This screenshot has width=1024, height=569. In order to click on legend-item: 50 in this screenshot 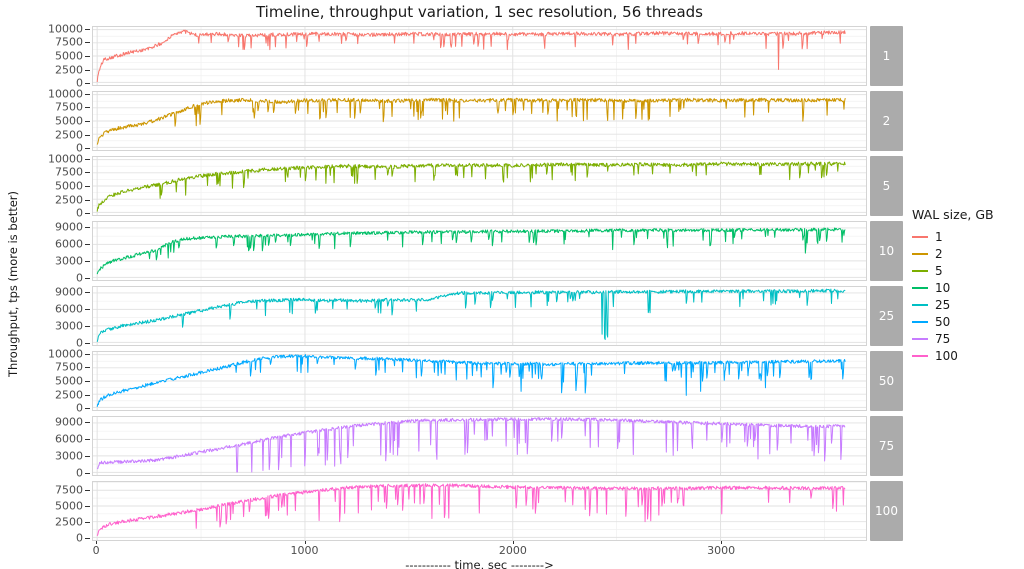, I will do `click(968, 322)`.